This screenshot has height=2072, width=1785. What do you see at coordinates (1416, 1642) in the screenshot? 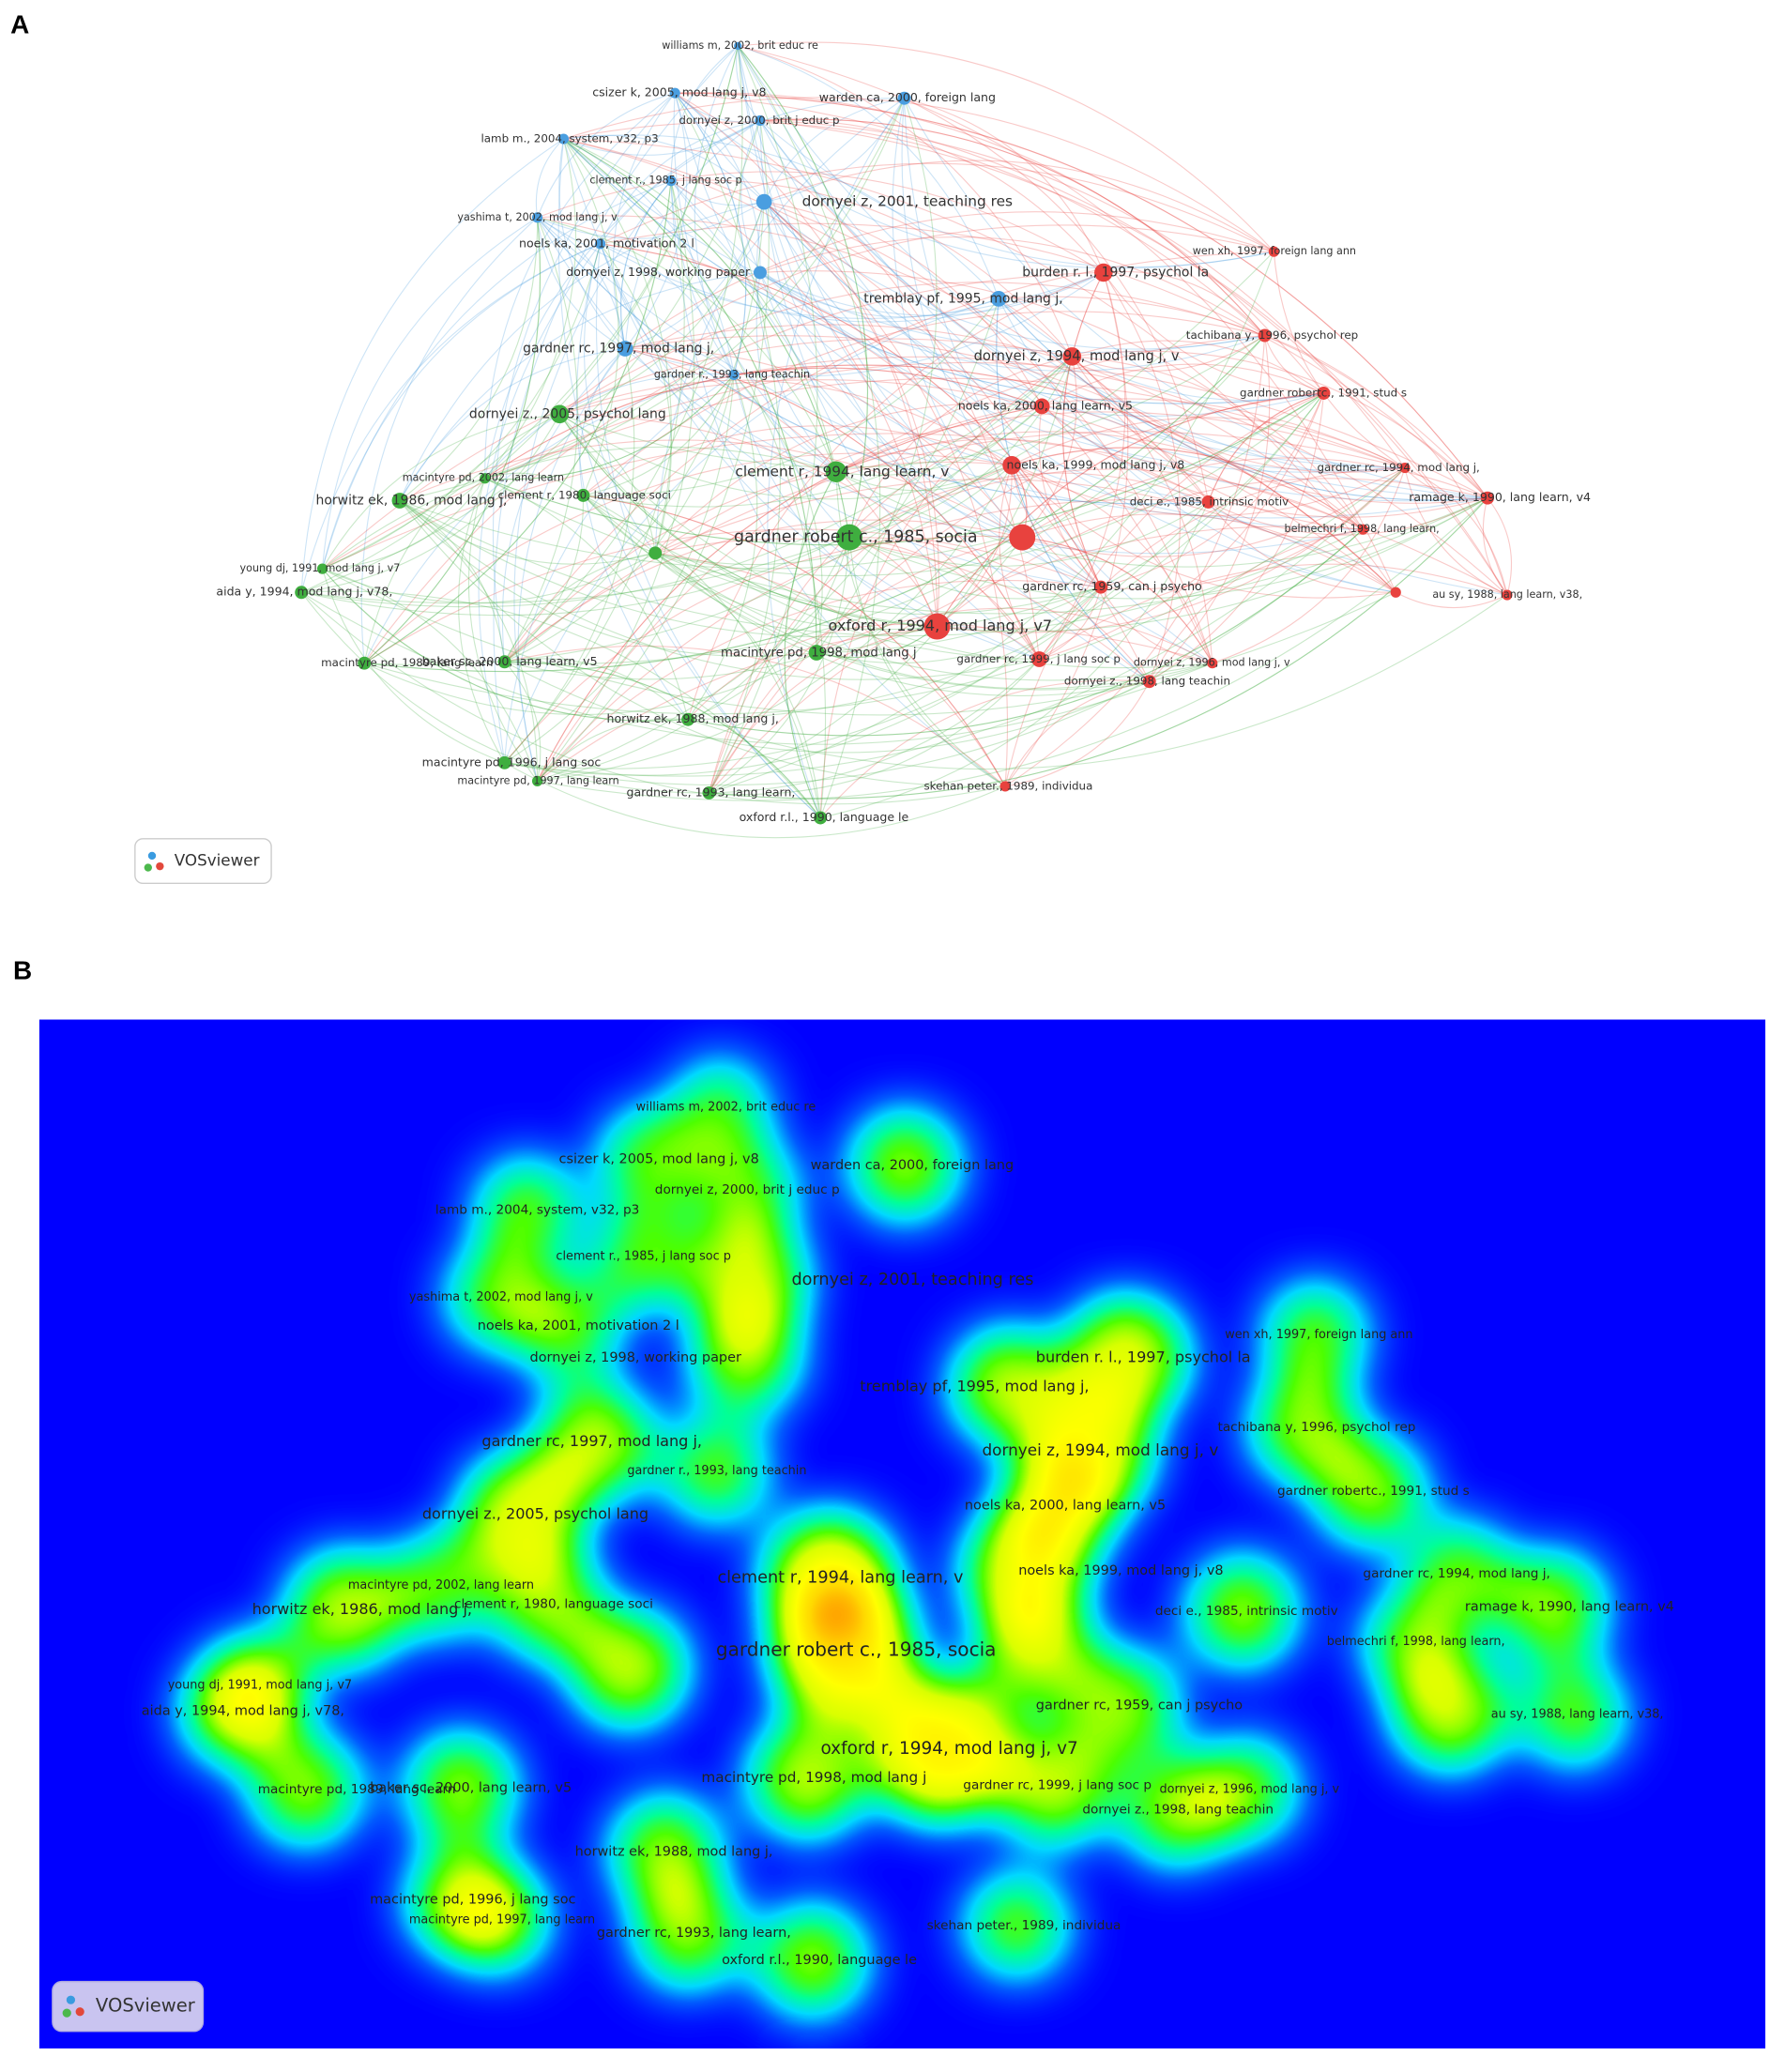
I see `node-label: belmechri f, 1998, lang learn,` at bounding box center [1416, 1642].